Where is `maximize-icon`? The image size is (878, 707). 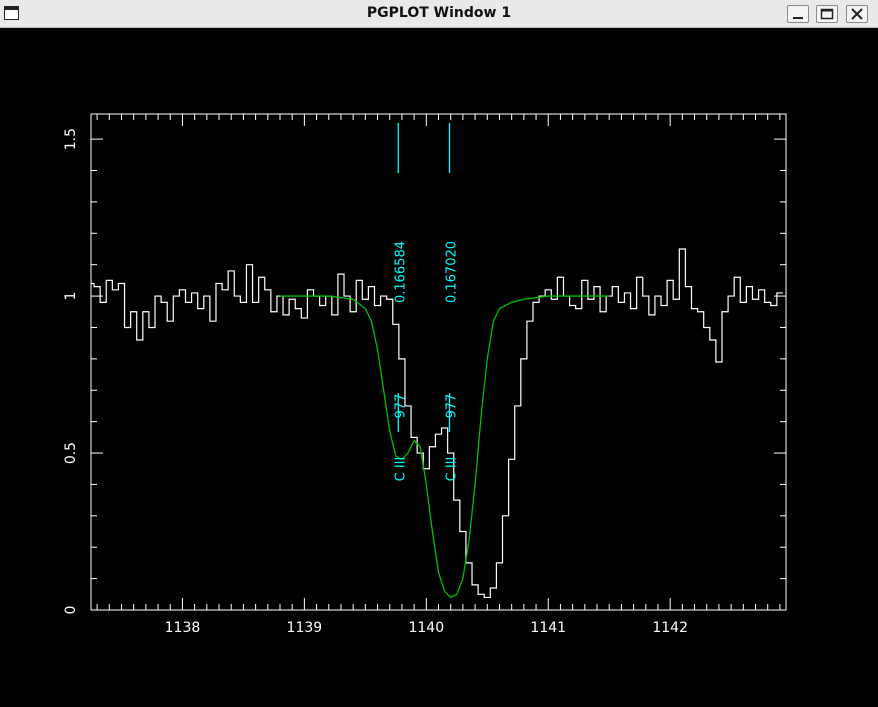
maximize-icon is located at coordinates (827, 14).